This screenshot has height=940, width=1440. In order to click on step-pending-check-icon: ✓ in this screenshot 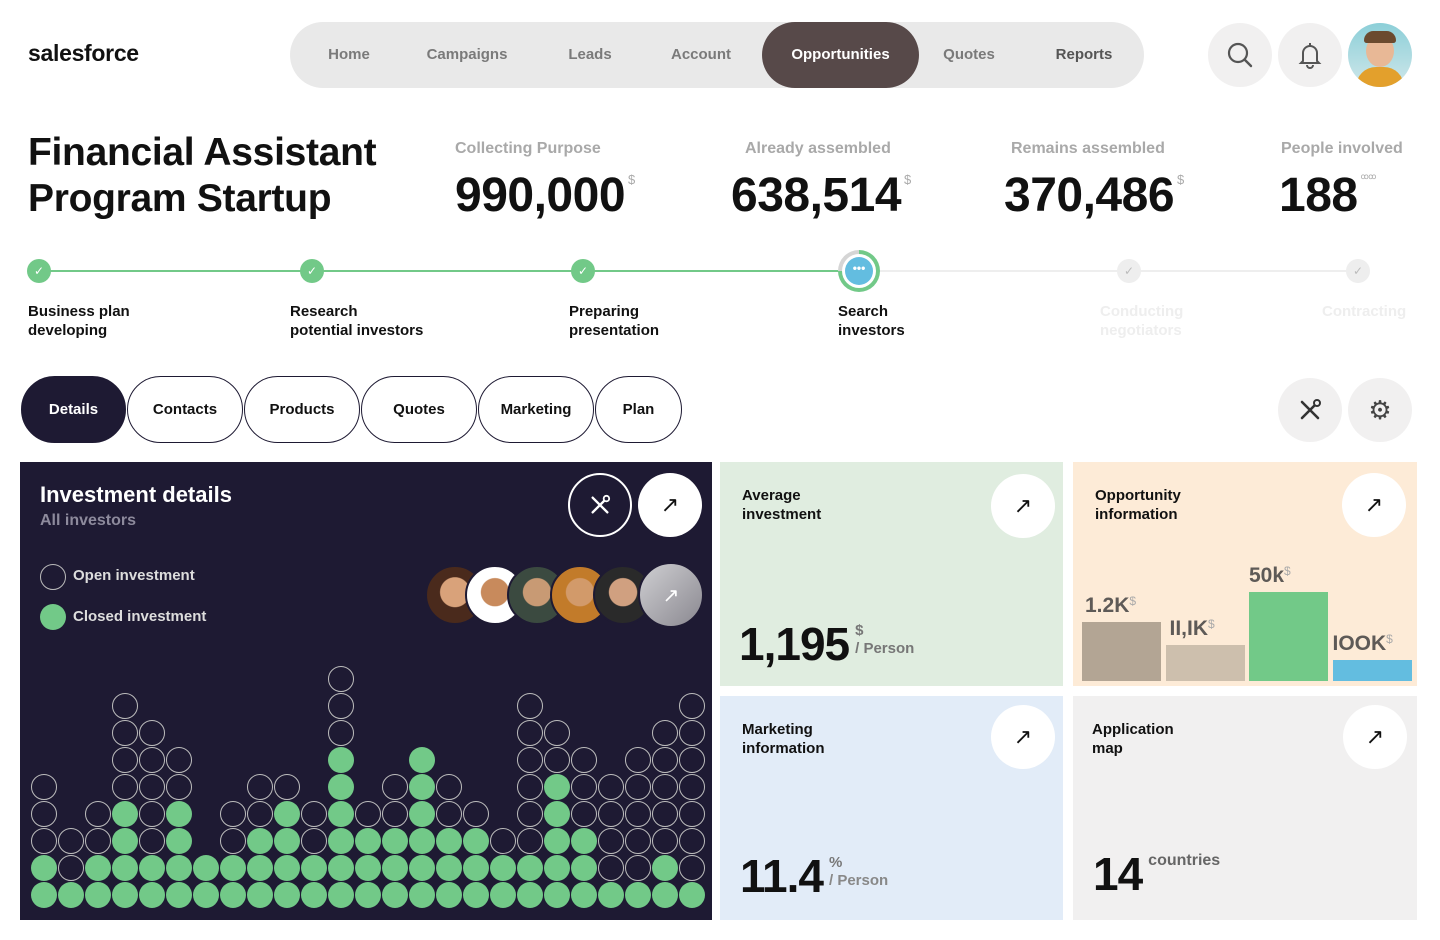, I will do `click(1358, 271)`.